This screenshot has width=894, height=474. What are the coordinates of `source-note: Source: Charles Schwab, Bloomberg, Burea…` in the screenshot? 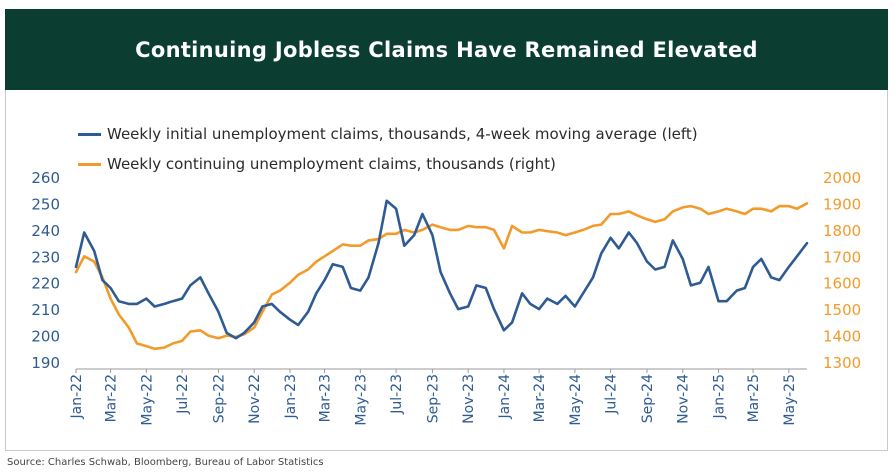 It's located at (165, 462).